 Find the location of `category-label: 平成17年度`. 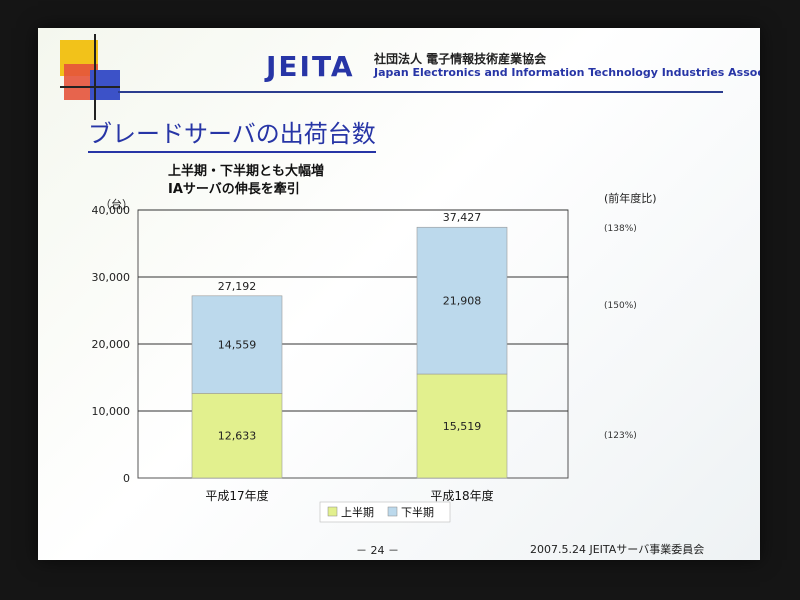

category-label: 平成17年度 is located at coordinates (236, 495).